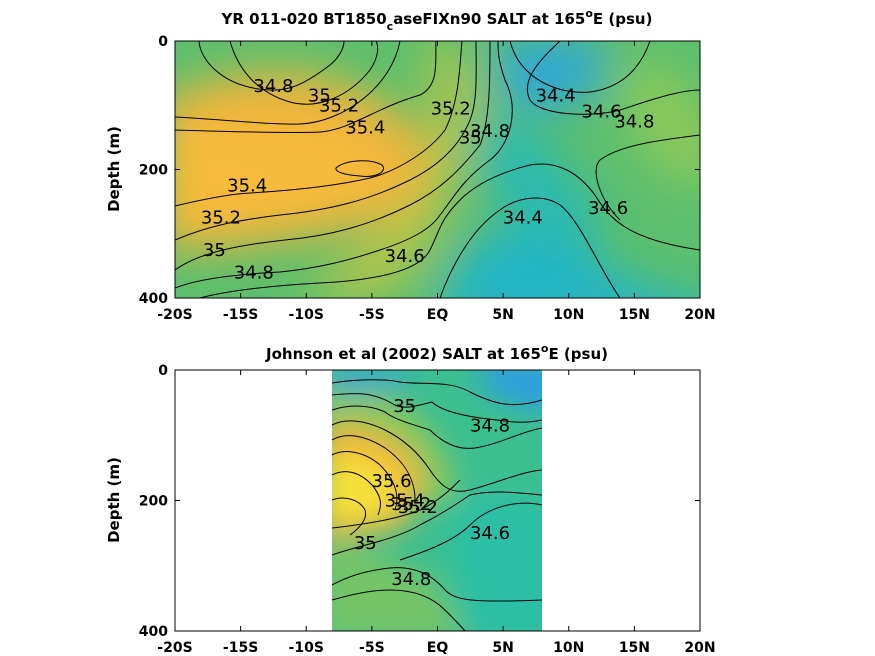 Image resolution: width=875 pixels, height=656 pixels. What do you see at coordinates (490, 533) in the screenshot?
I see `bottom-contour-label: 34.6` at bounding box center [490, 533].